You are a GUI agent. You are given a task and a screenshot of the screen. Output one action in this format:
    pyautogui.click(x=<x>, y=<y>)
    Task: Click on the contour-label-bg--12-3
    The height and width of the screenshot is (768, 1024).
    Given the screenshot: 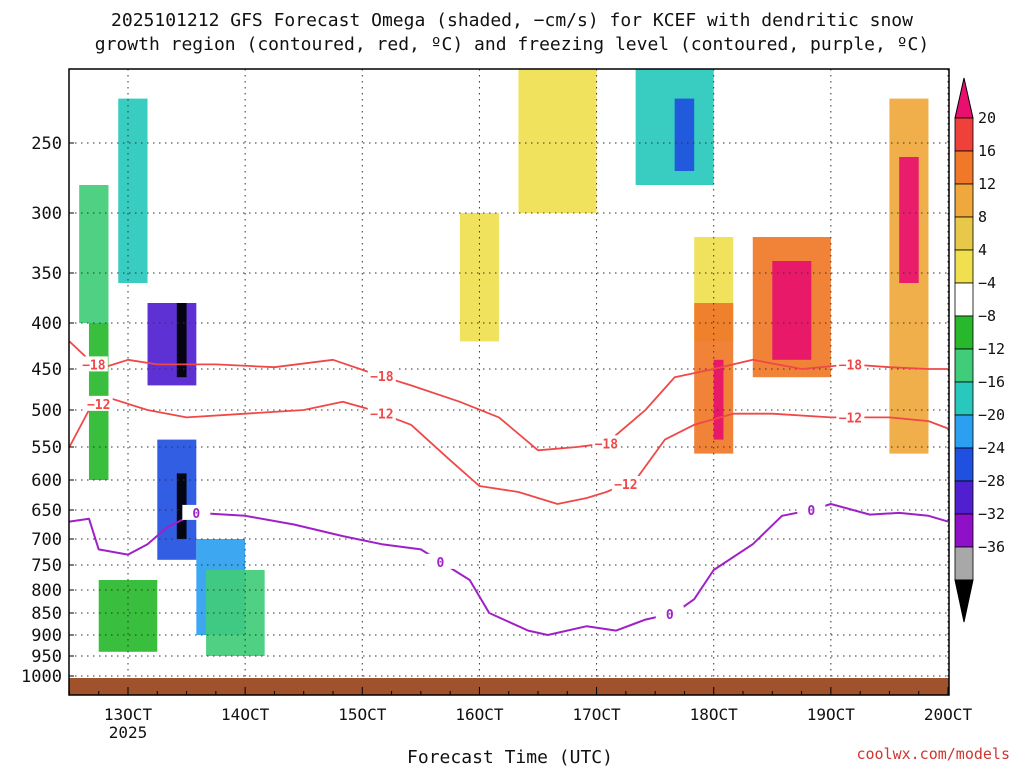 What is the action you would take?
    pyautogui.click(x=850, y=417)
    